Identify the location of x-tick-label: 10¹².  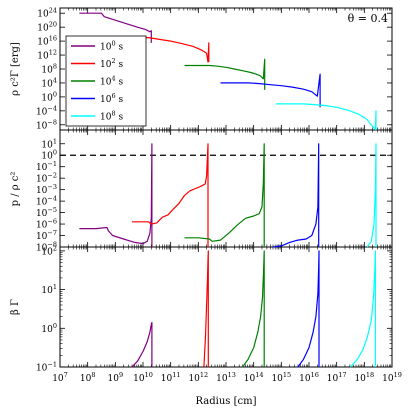
(198, 377).